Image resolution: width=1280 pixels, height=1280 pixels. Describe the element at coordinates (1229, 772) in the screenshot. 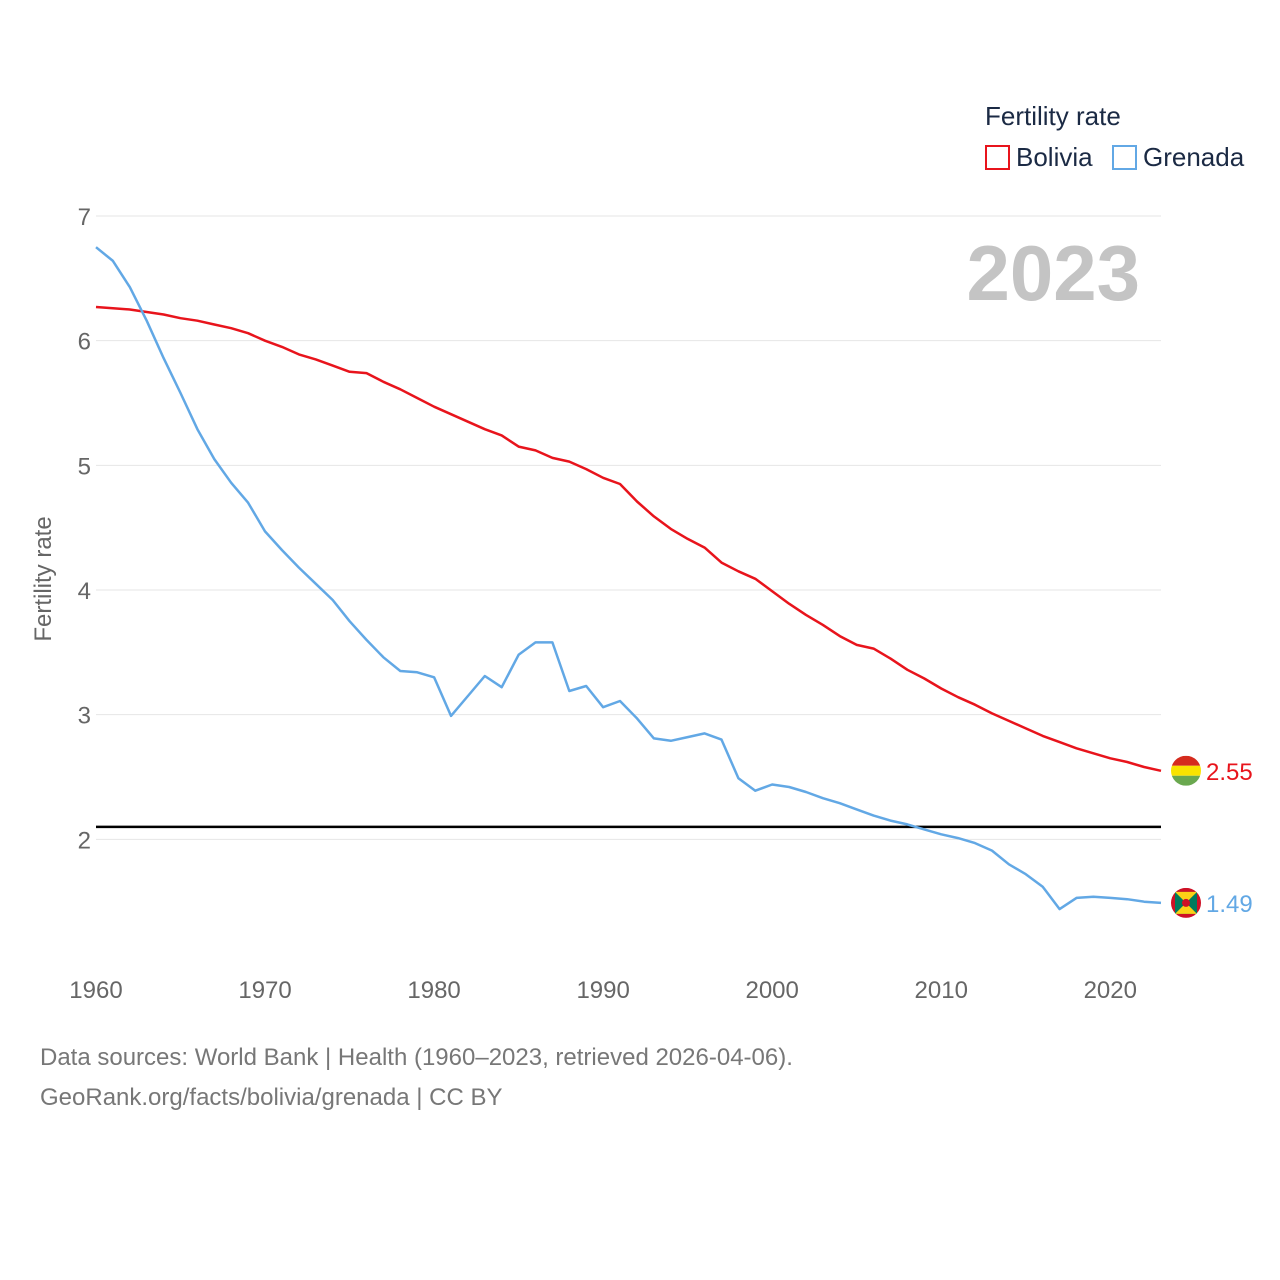

I see `end-value-label-bolivia: 2.55` at that location.